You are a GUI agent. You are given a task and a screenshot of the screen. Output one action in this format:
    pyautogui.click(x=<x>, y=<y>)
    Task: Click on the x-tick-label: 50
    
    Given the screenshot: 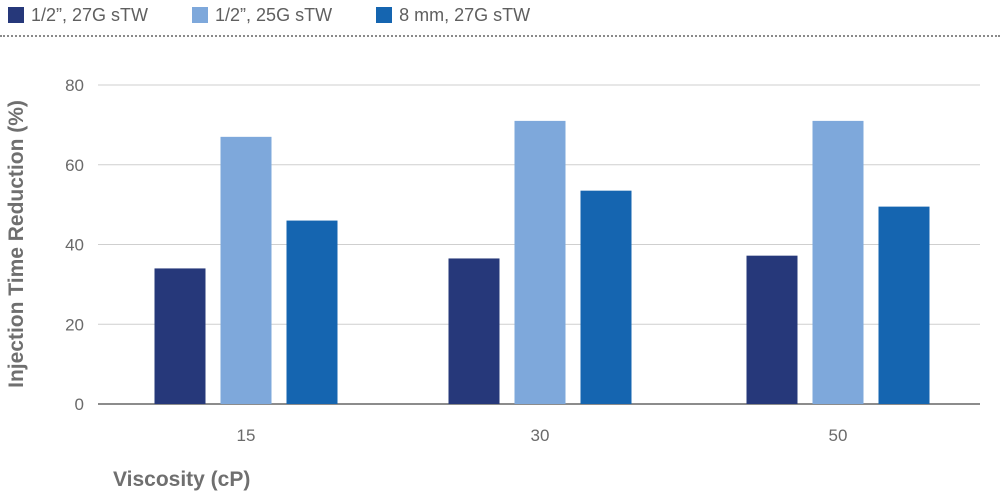 What is the action you would take?
    pyautogui.click(x=838, y=435)
    